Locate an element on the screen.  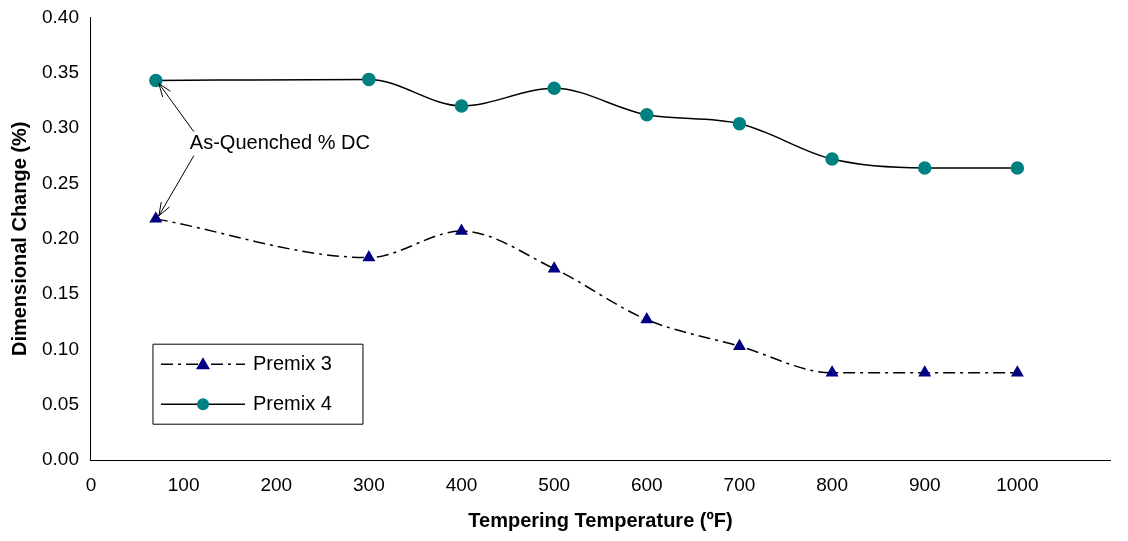
x-tick-label: 300 is located at coordinates (369, 484).